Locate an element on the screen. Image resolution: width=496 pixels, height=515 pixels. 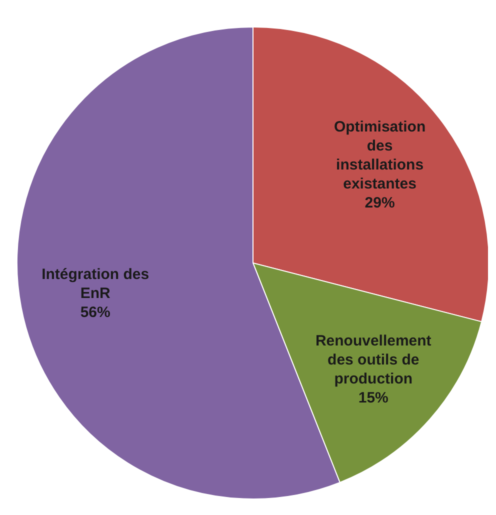
slice-label: Optimisation des installations existantes is located at coordinates (380, 155).